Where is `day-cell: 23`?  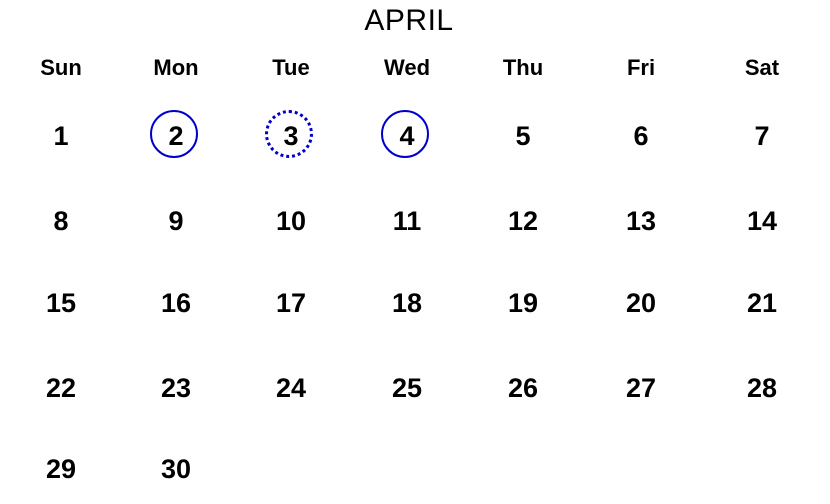 day-cell: 23 is located at coordinates (176, 388).